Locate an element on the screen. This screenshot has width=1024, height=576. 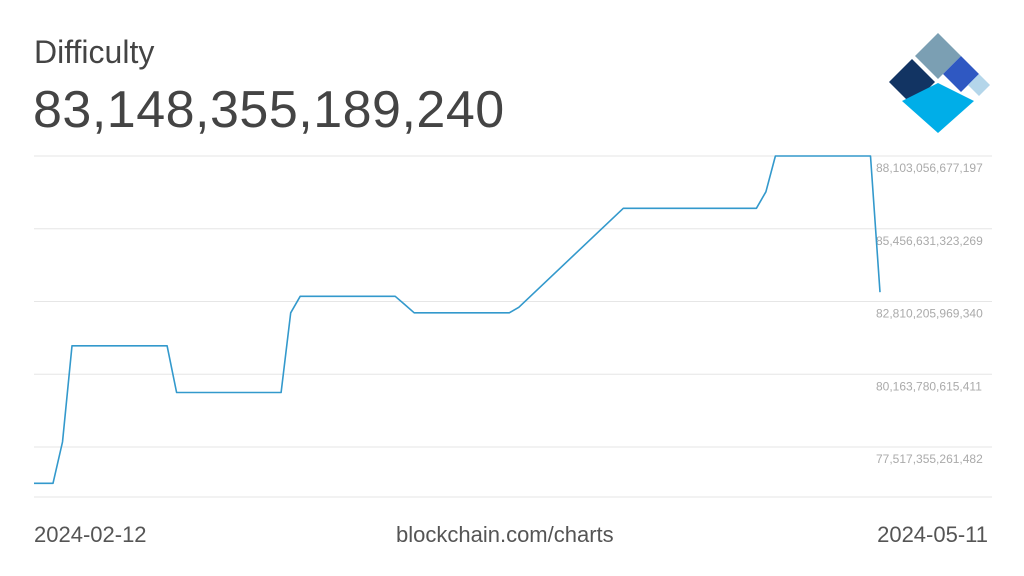
current-difficulty-value: 83,148,355,189,240 is located at coordinates (269, 110).